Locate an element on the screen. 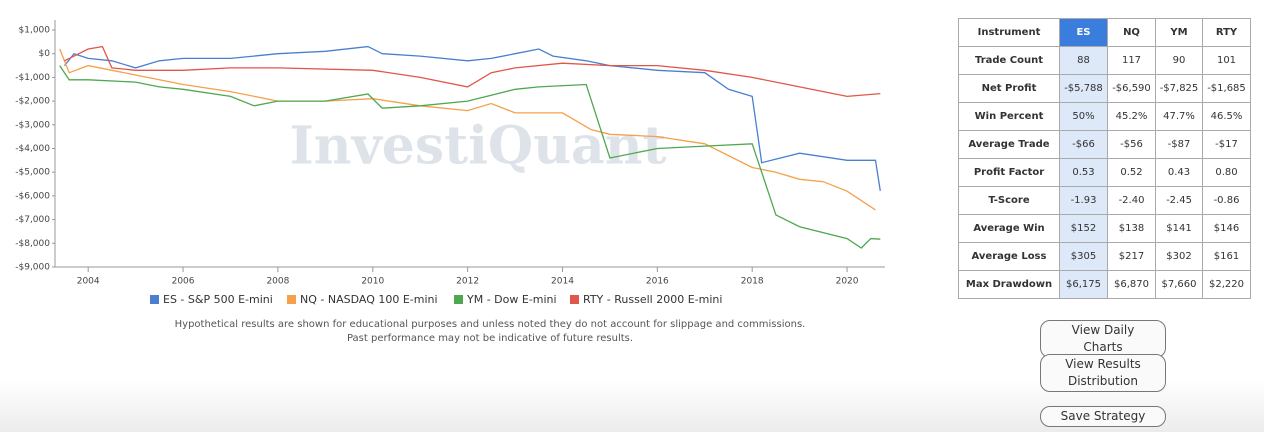 This screenshot has width=1264, height=432. table-cell: -0.86 is located at coordinates (1226, 200).